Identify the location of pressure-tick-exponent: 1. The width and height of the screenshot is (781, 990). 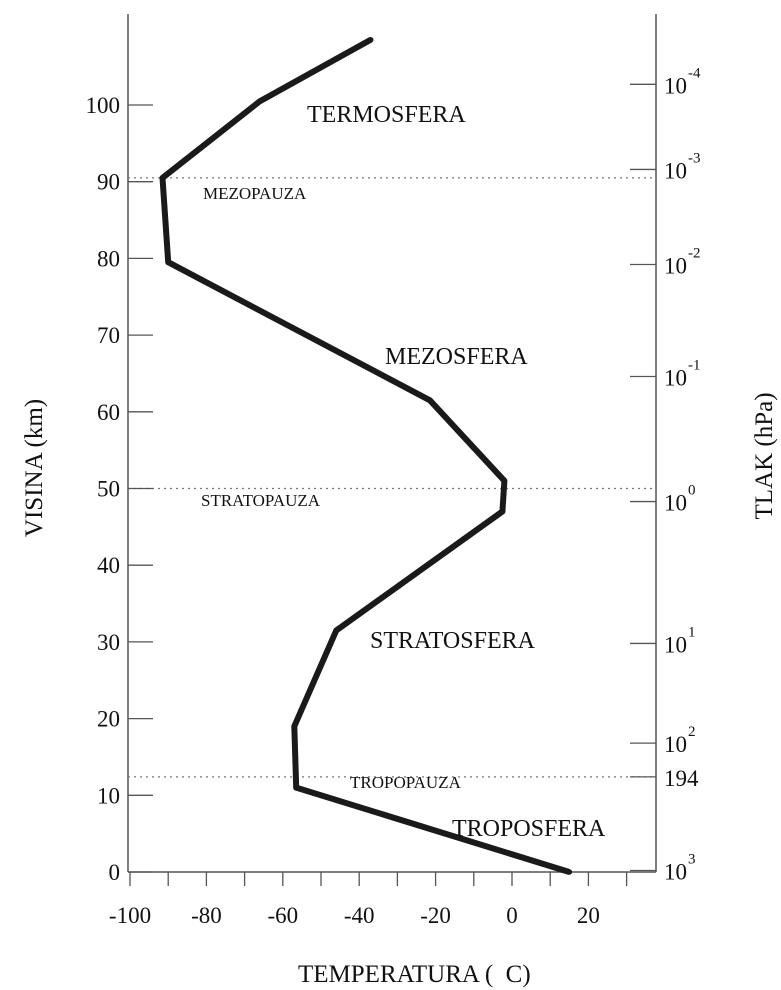
(692, 632).